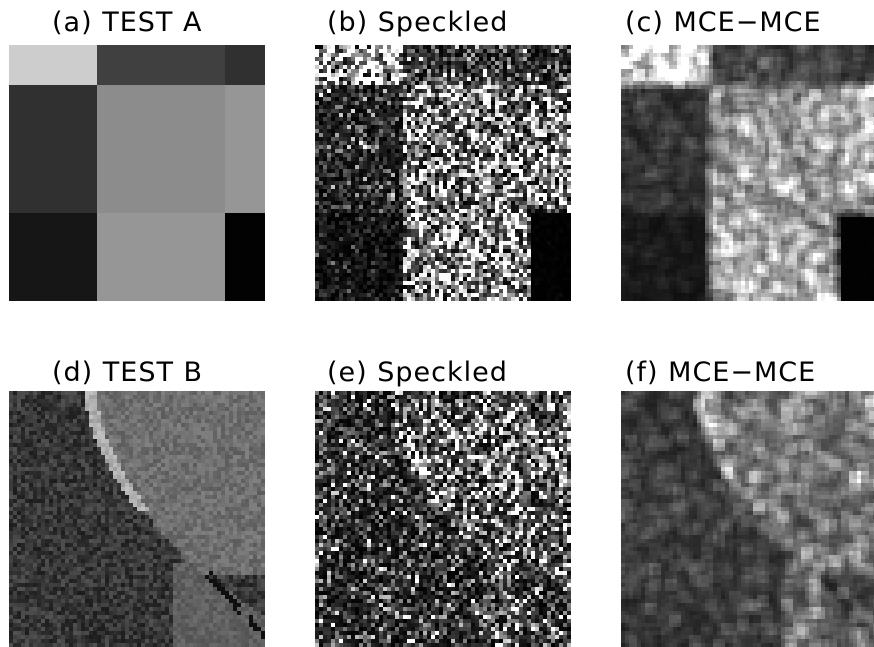  I want to click on panel-e-title: (e) Speckled, so click(417, 372).